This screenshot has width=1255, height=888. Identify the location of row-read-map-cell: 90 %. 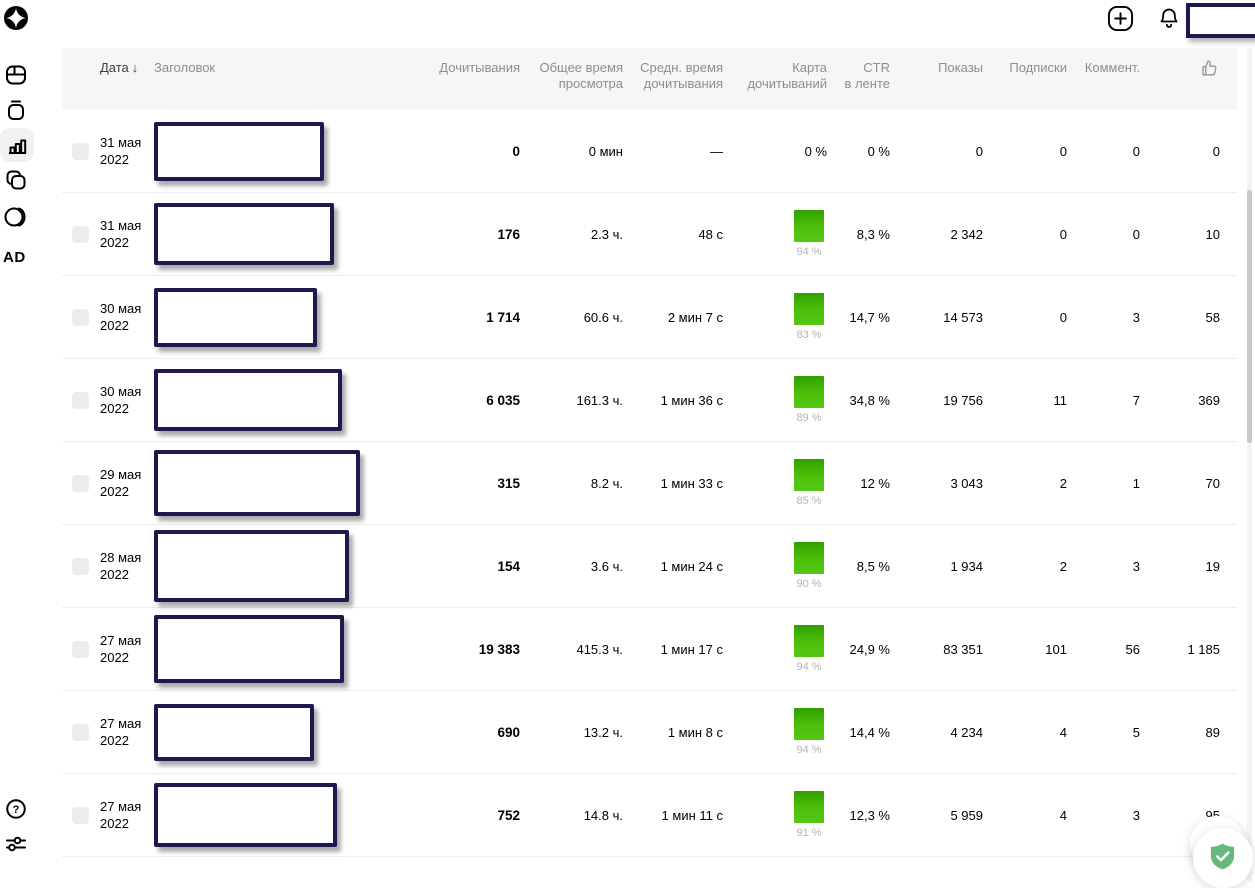
(775, 566).